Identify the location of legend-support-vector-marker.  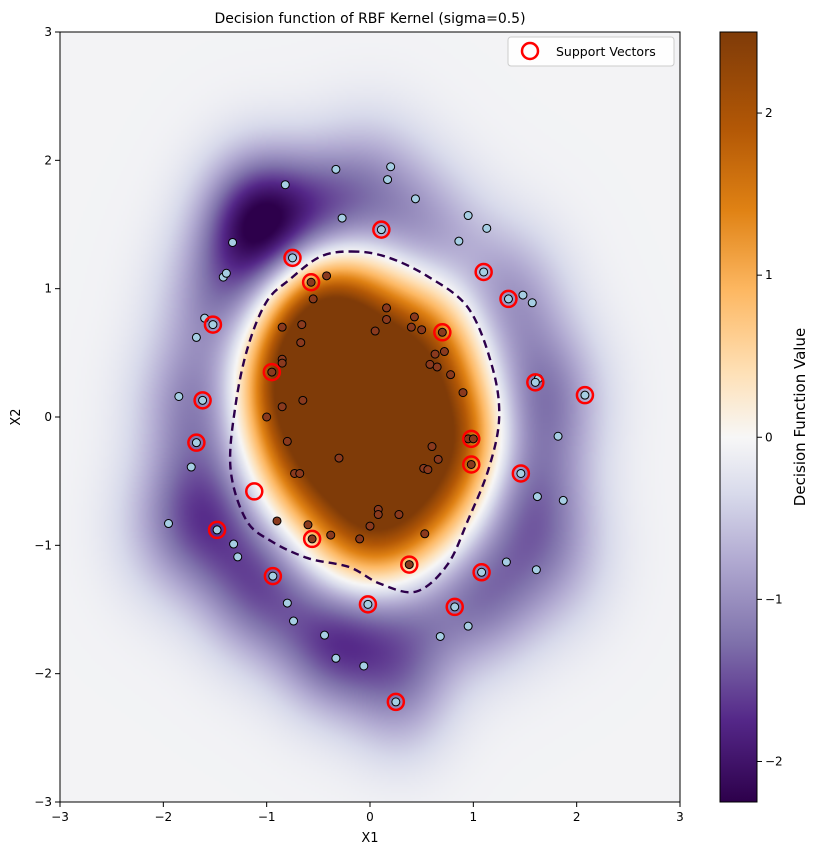
(530, 51).